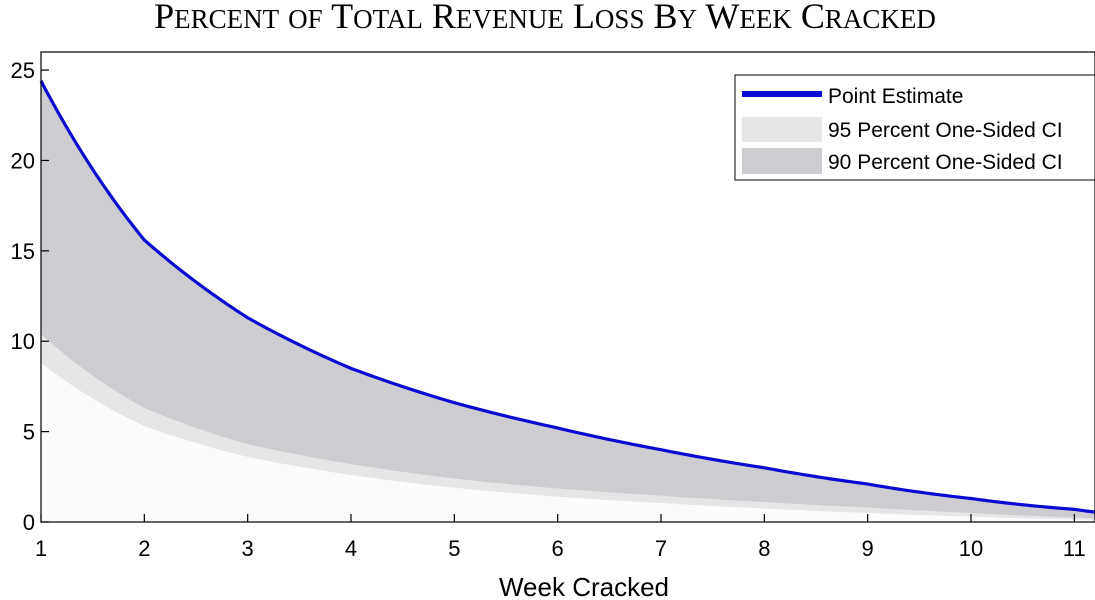 This screenshot has width=1095, height=600. Describe the element at coordinates (584, 586) in the screenshot. I see `x-axis-label: Week Cracked` at that location.